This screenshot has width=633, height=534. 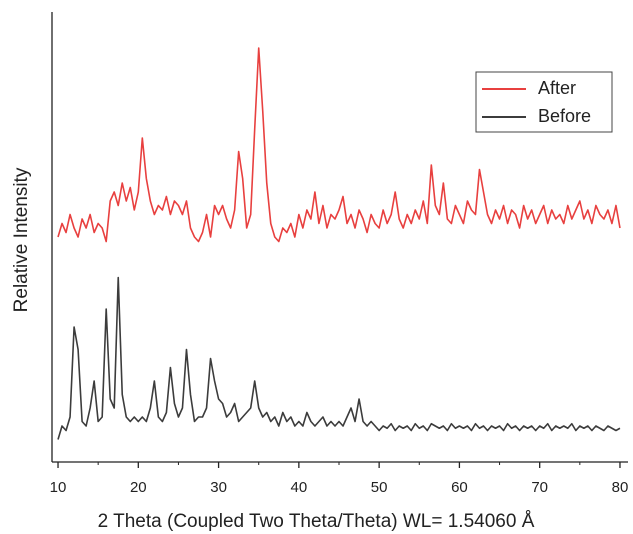 What do you see at coordinates (459, 487) in the screenshot?
I see `x-tick-label: 60` at bounding box center [459, 487].